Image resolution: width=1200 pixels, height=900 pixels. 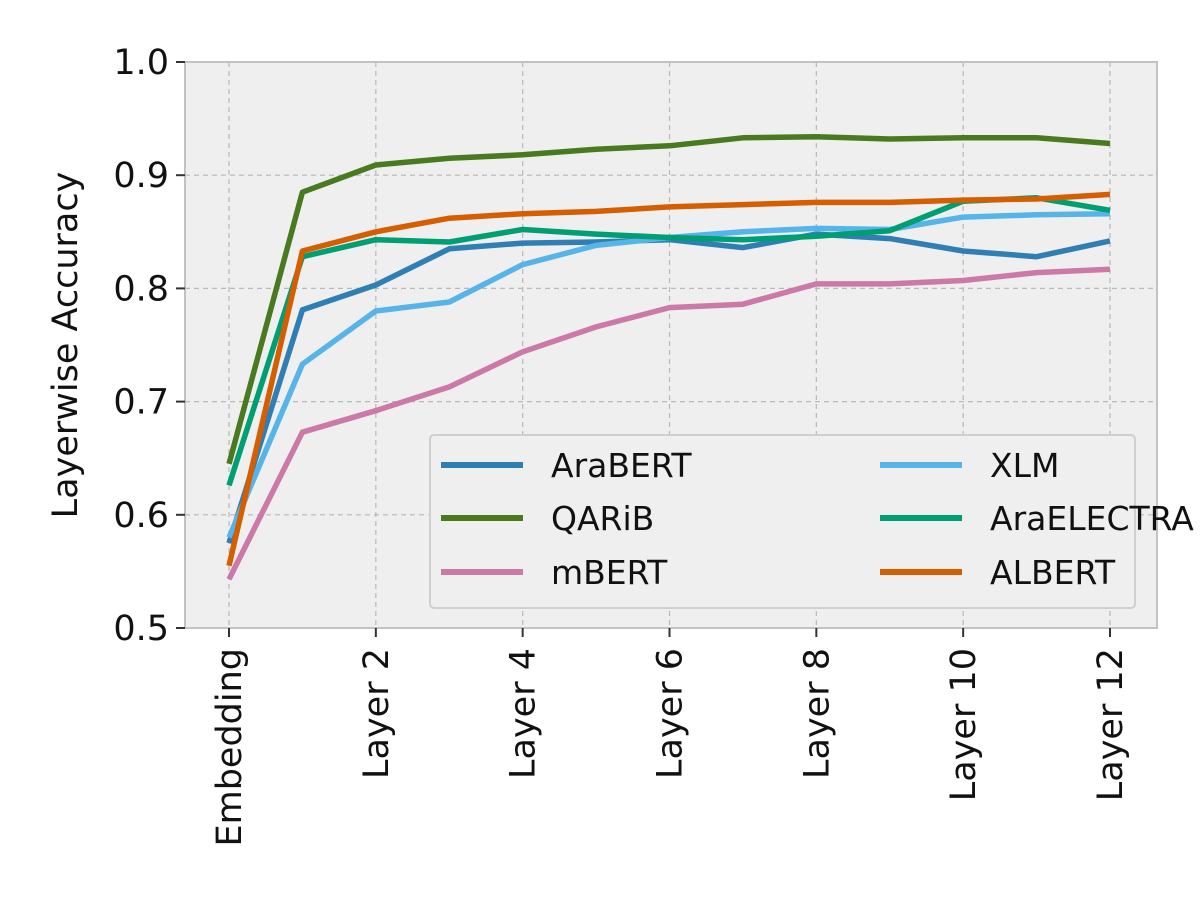 What do you see at coordinates (149, 346) in the screenshot?
I see `y-axis: 0.5 0.6 0.7 0.8 0.9 1.0` at bounding box center [149, 346].